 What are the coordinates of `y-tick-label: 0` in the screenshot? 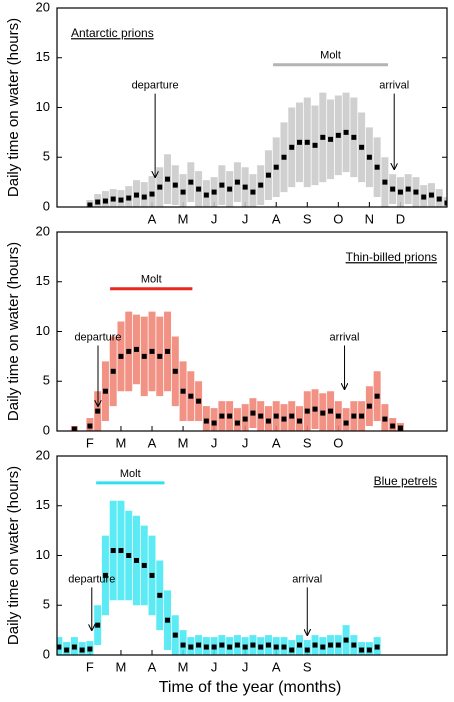 It's located at (46, 429).